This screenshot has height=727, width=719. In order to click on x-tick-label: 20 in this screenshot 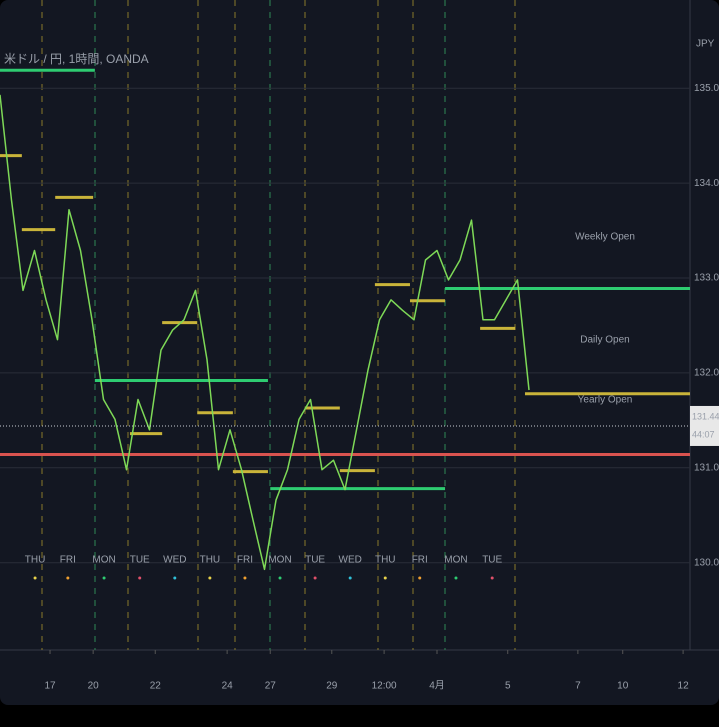, I will do `click(94, 686)`.